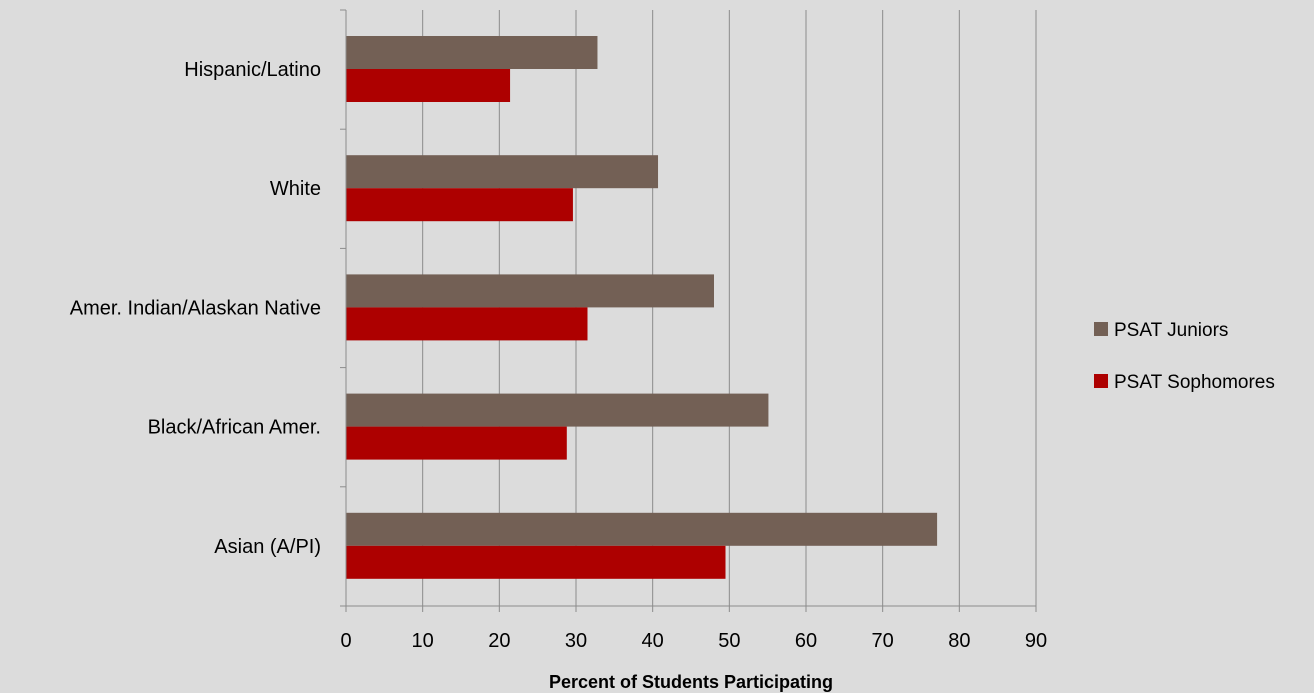 The width and height of the screenshot is (1314, 693). I want to click on y-category-label: Hispanic/Latino, so click(252, 70).